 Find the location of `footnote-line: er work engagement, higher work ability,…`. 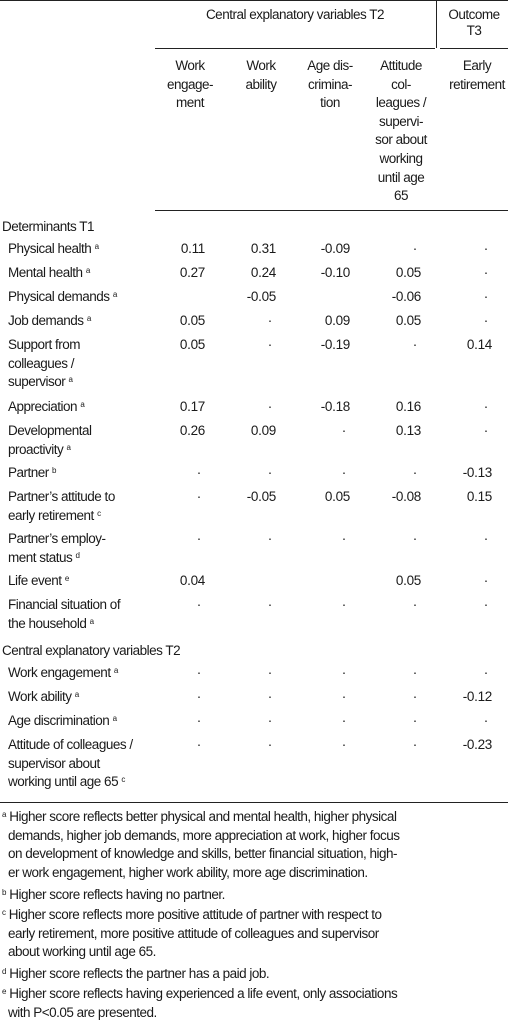

footnote-line: er work engagement, higher work ability,… is located at coordinates (188, 872).